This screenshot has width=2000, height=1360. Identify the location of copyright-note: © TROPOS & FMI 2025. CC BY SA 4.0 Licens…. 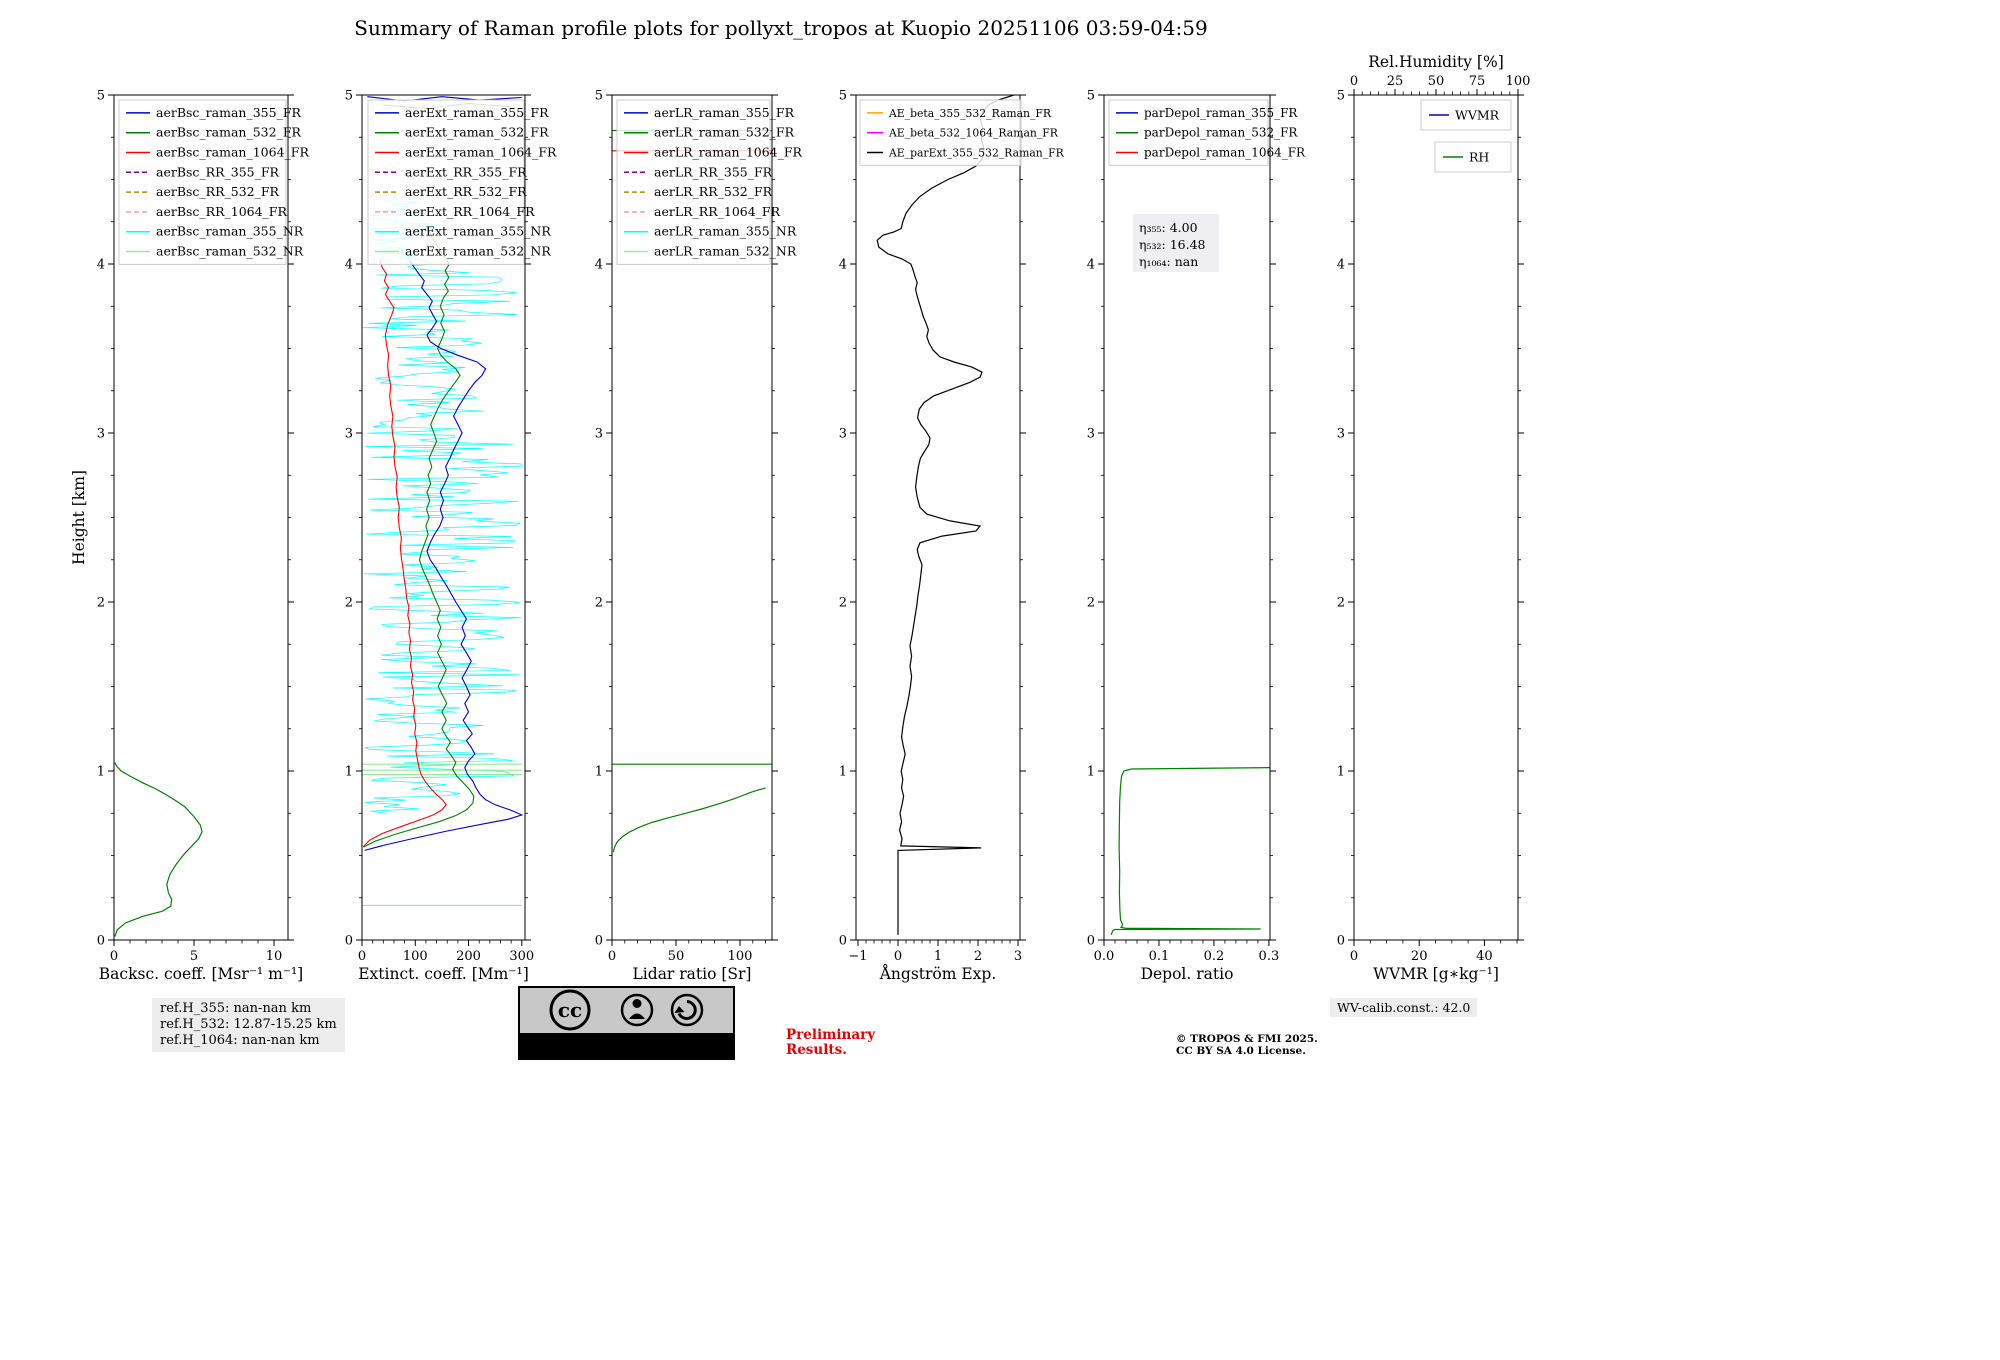
(1247, 1045).